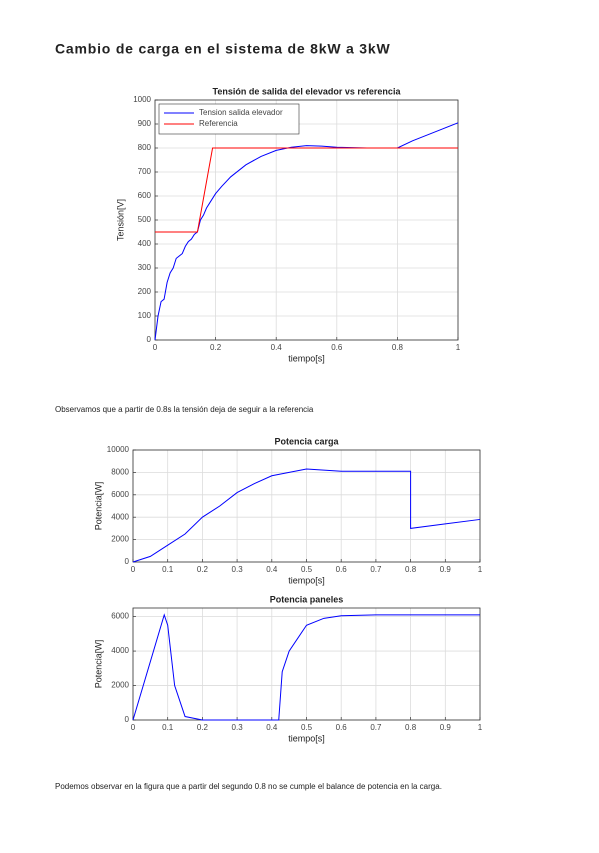 Image resolution: width=599 pixels, height=853 pixels. What do you see at coordinates (120, 472) in the screenshot?
I see `y-tick-label: 8000` at bounding box center [120, 472].